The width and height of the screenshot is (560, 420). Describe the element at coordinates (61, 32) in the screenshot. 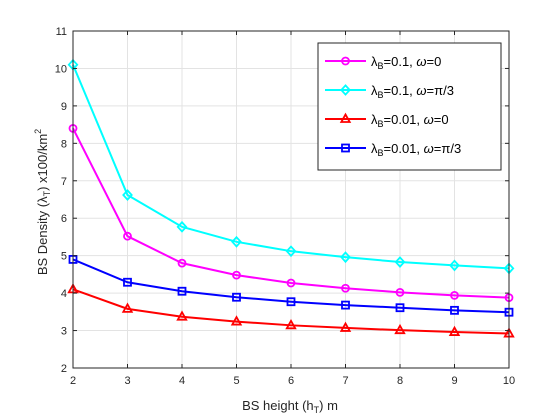

I see `y-tick-label: 11` at that location.